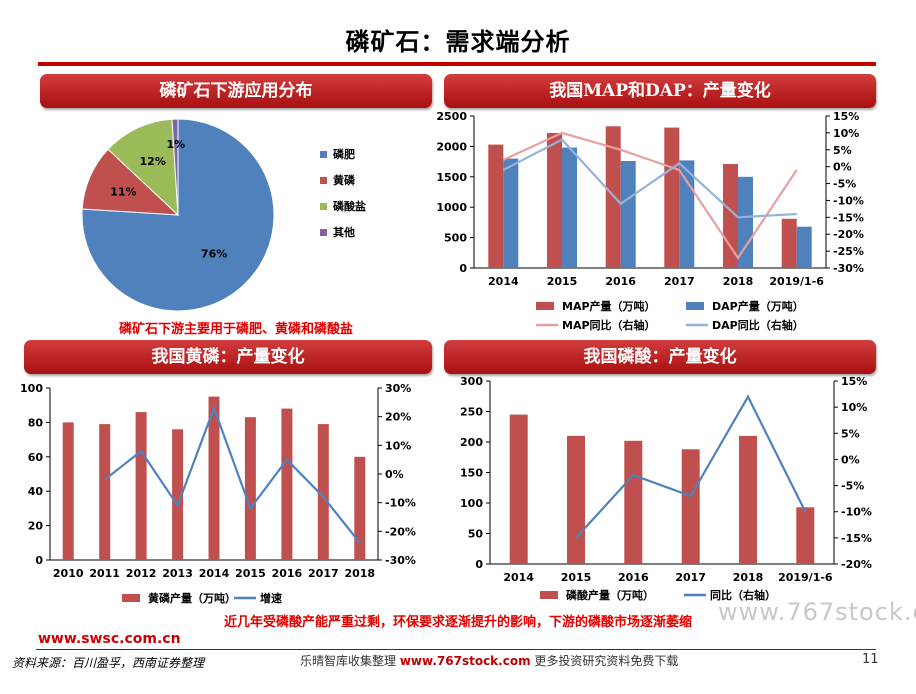 The image size is (916, 694). I want to click on footer-promo: 乐晴智库收集整理 www.767stock.com 更多投资研究资料免费下载, so click(489, 660).